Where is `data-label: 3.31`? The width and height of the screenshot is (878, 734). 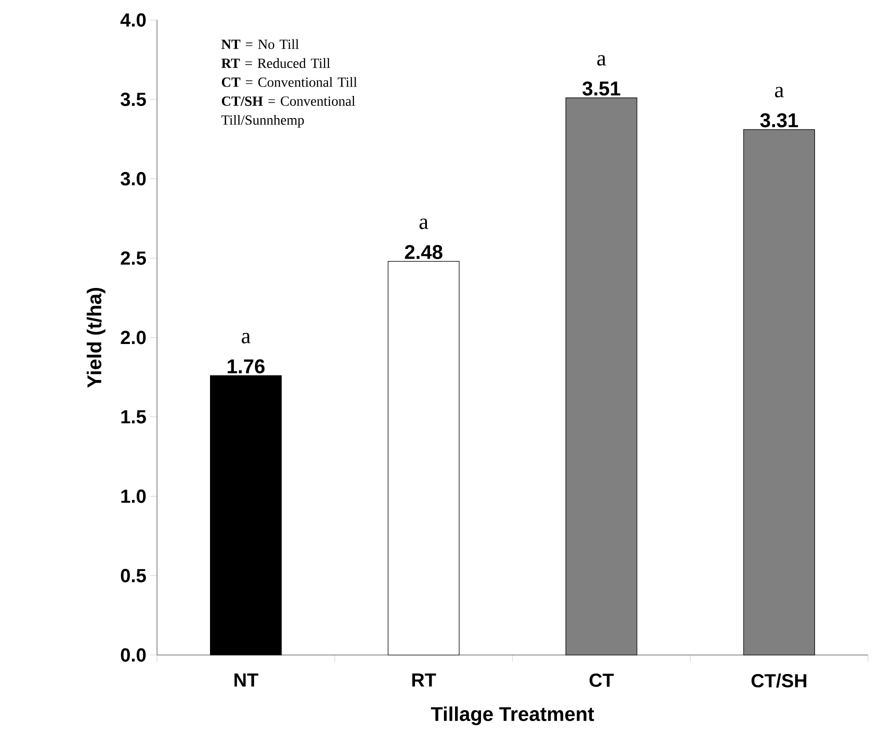 data-label: 3.31 is located at coordinates (779, 120).